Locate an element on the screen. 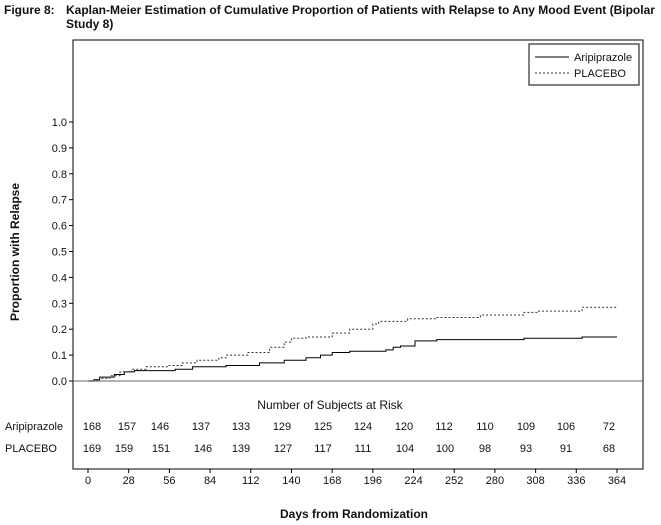 This screenshot has height=525, width=661. x-tick-label: 140 is located at coordinates (291, 481).